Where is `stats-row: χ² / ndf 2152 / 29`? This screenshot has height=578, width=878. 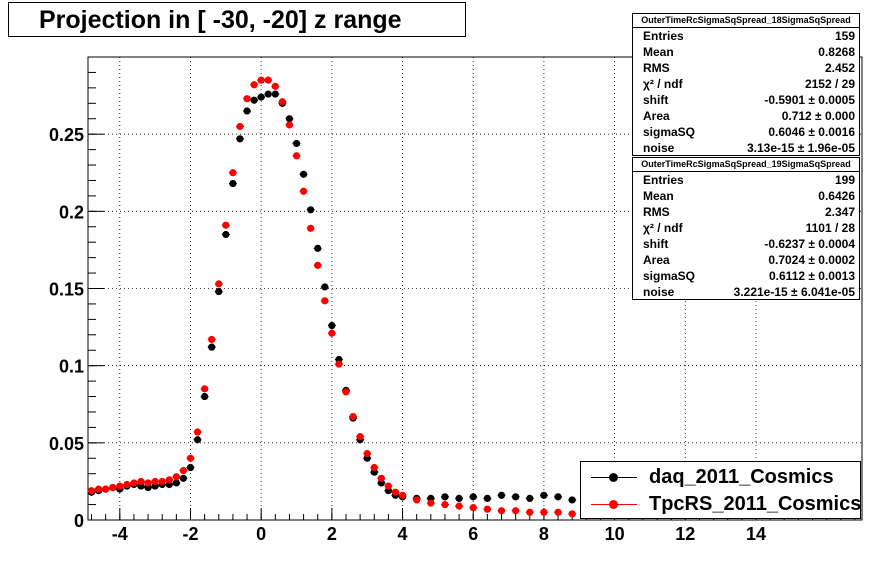 stats-row: χ² / ndf 2152 / 29 is located at coordinates (746, 84).